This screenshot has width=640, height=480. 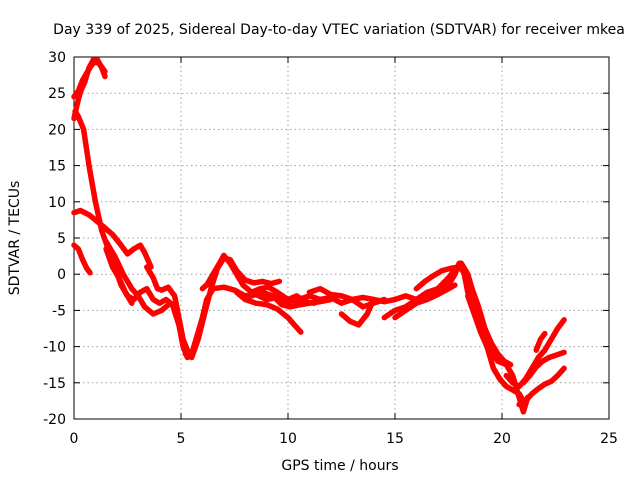 What do you see at coordinates (57, 130) in the screenshot?
I see `y-tick-label: 20` at bounding box center [57, 130].